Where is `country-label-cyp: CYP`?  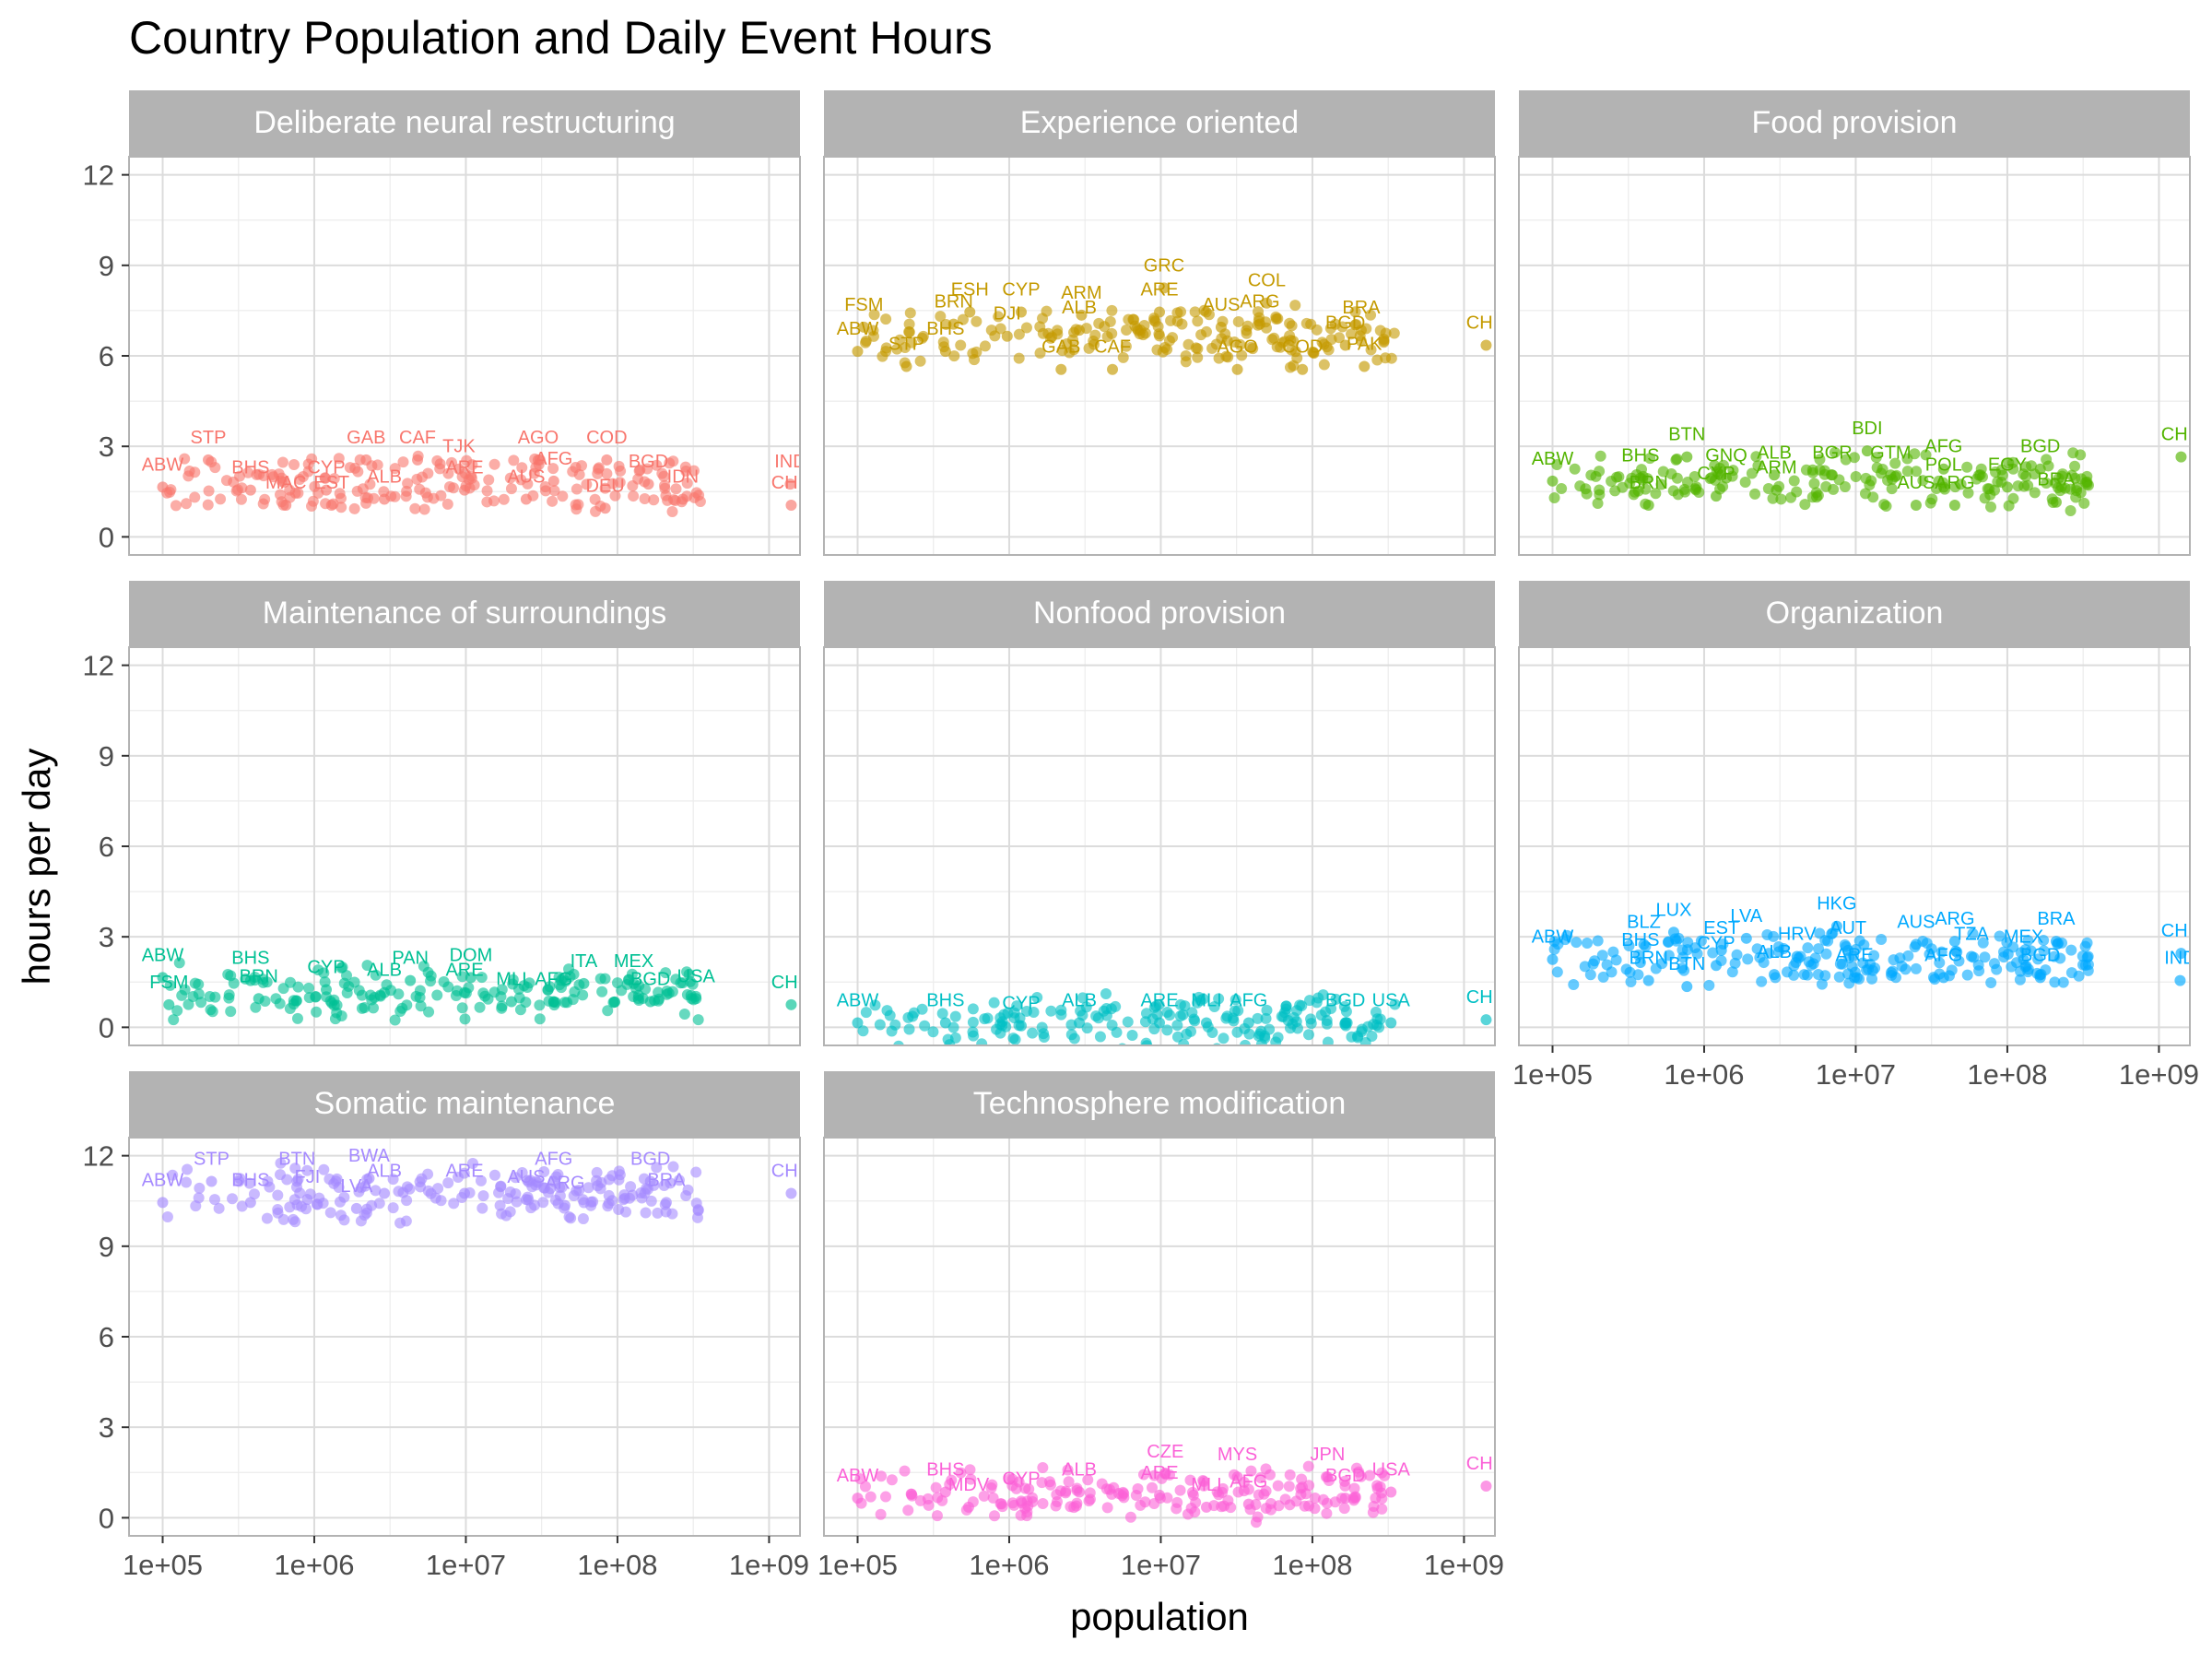
country-label-cyp: CYP is located at coordinates (1021, 1004).